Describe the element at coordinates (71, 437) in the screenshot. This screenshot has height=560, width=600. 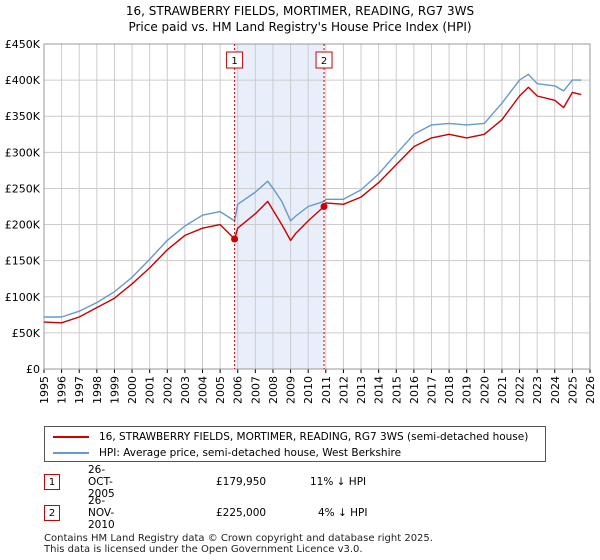
I see `legend-swatch-property` at that location.